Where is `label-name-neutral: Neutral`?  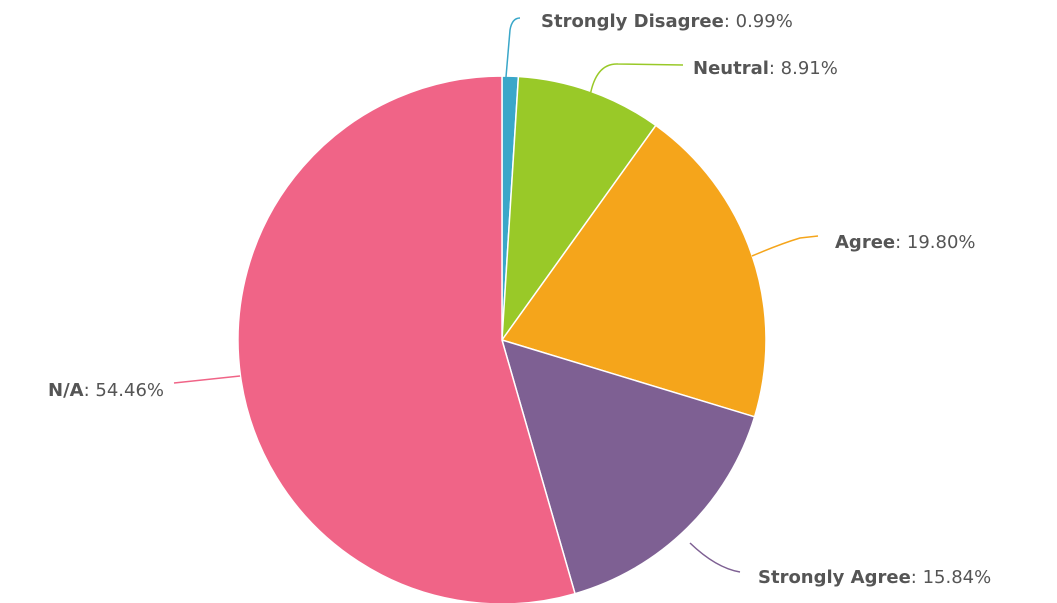
label-name-neutral: Neutral is located at coordinates (731, 68).